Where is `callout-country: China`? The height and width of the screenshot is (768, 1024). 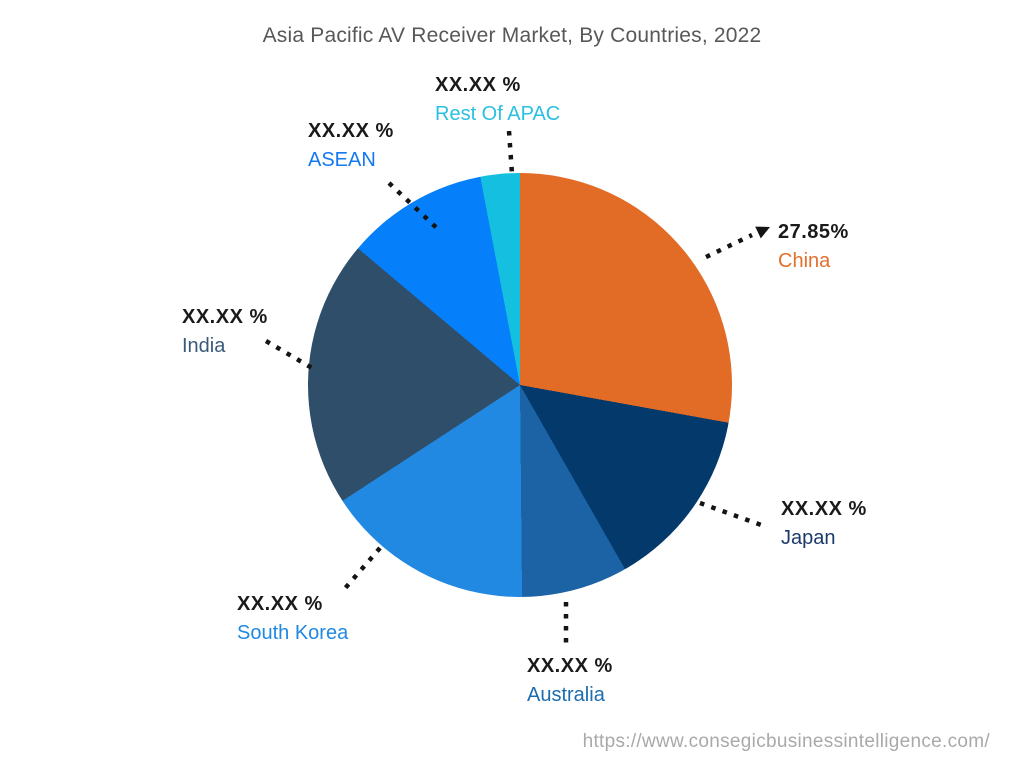
callout-country: China is located at coordinates (804, 261).